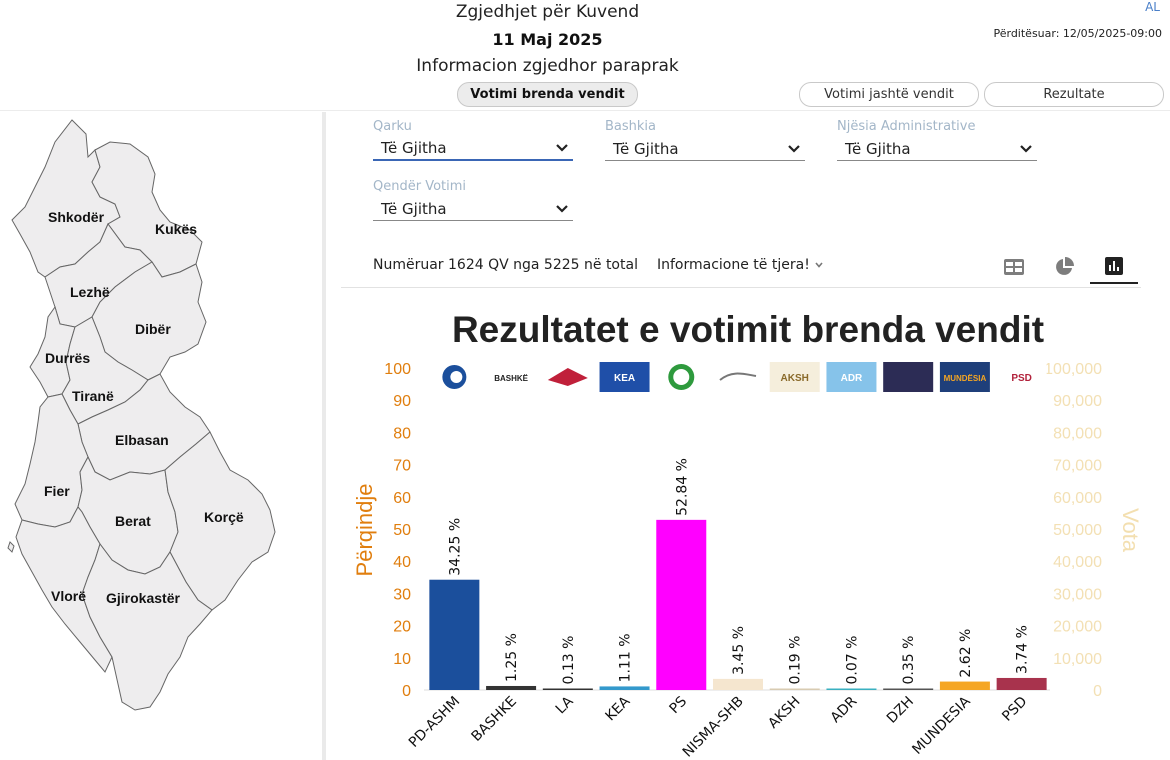 The height and width of the screenshot is (760, 1170). Describe the element at coordinates (402, 498) in the screenshot. I see `y-tick-label: 60` at that location.